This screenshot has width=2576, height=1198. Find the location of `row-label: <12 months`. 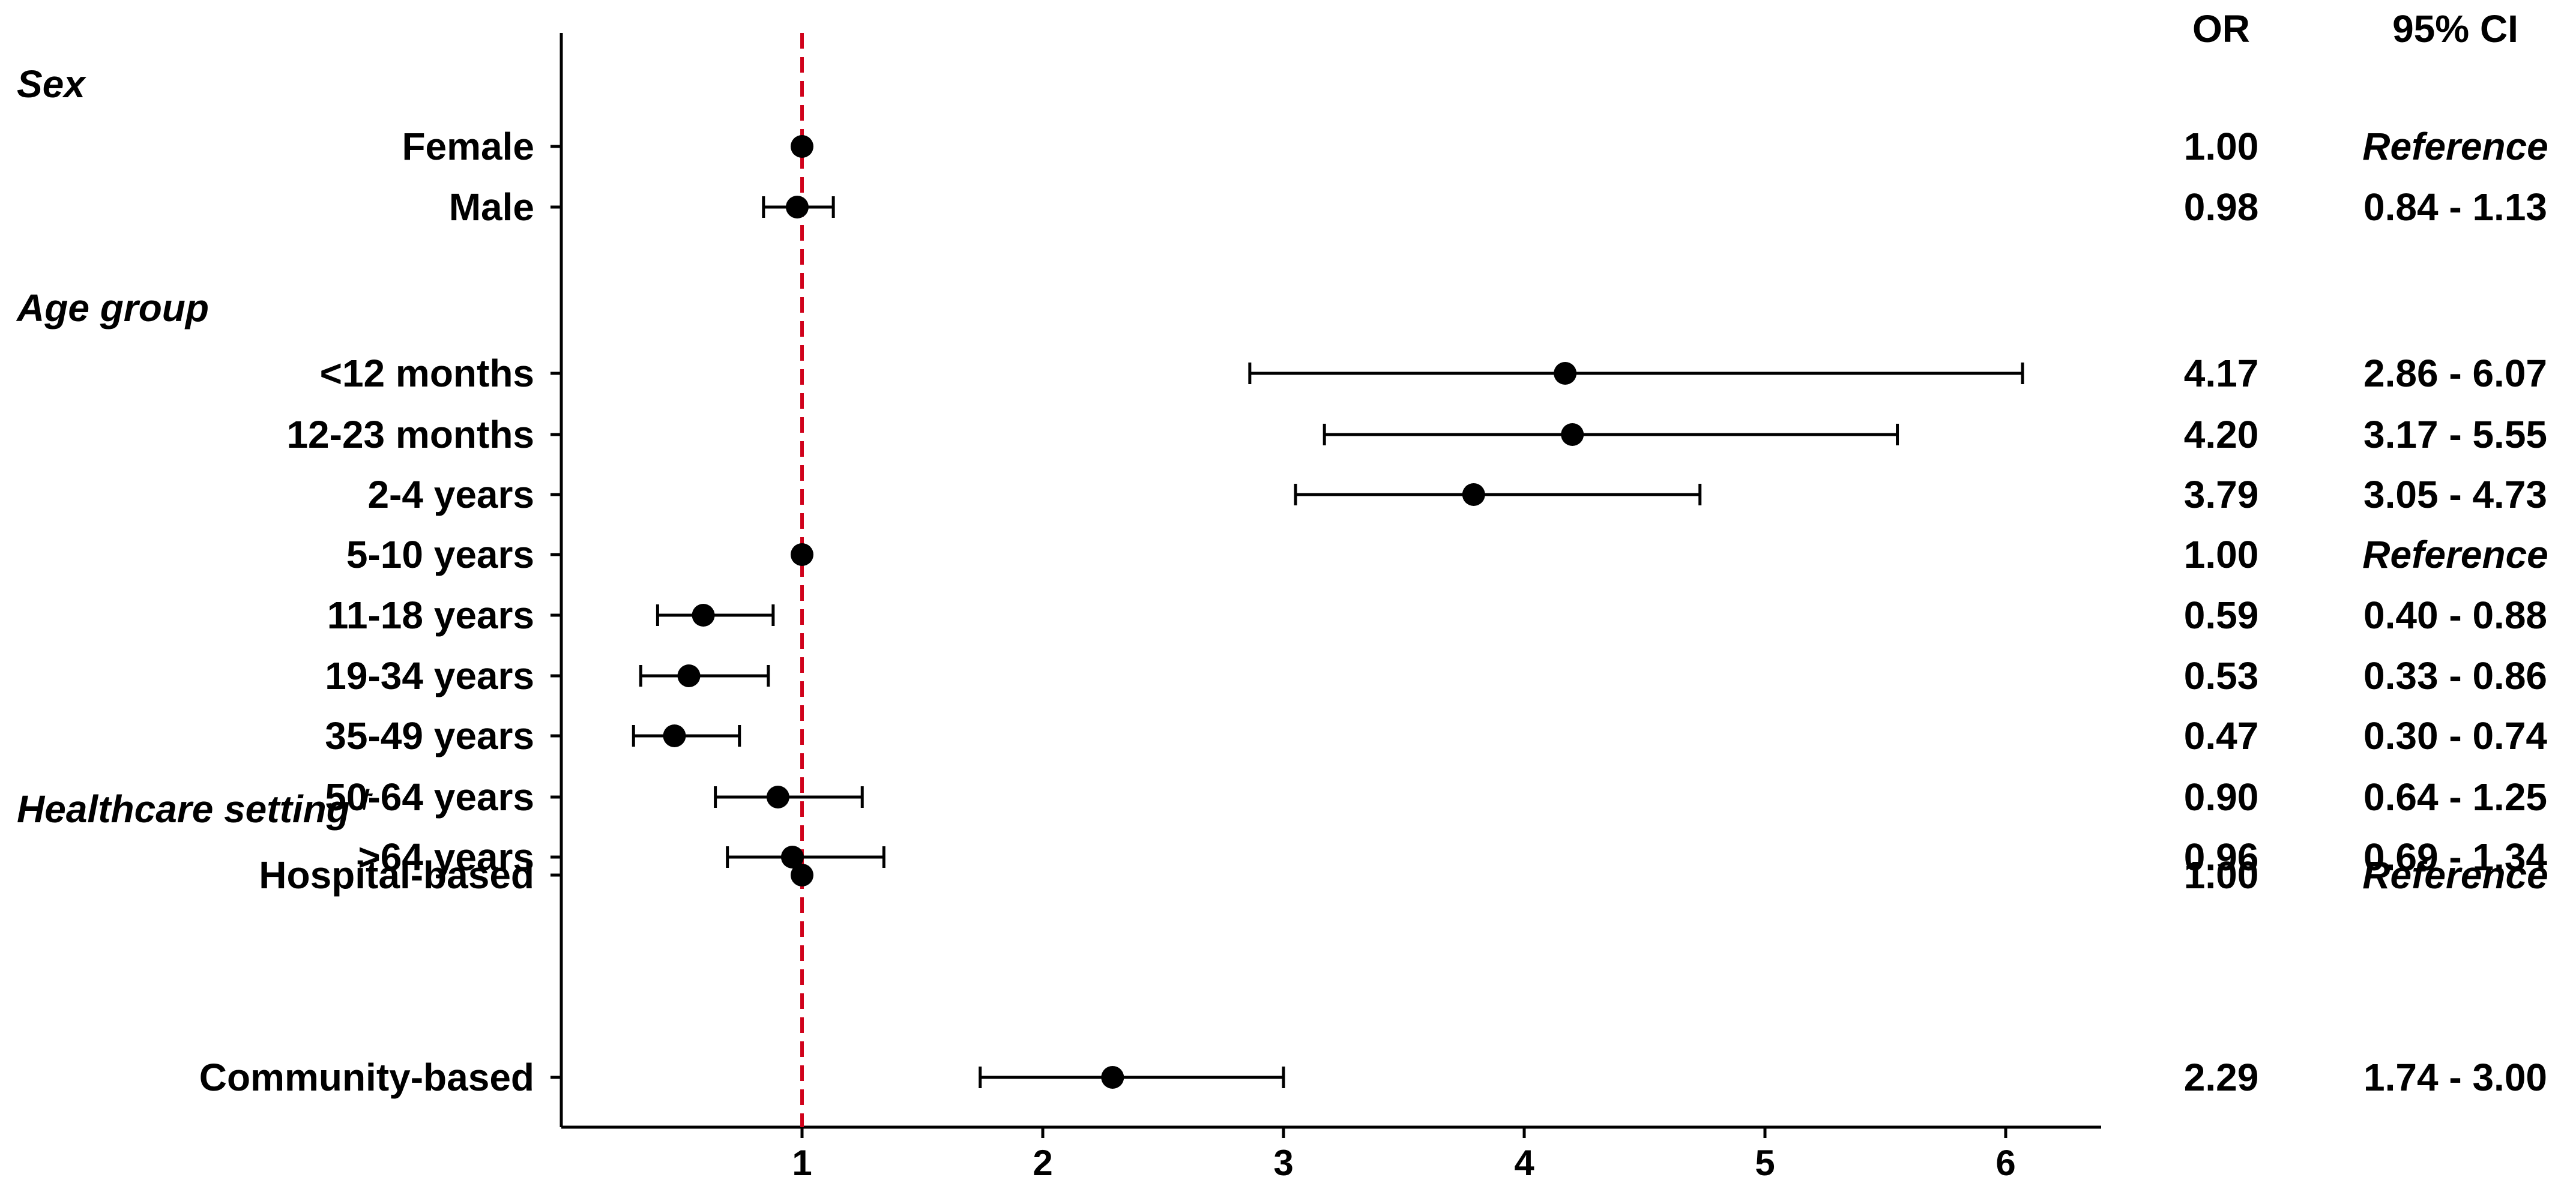

row-label: <12 months is located at coordinates (427, 373).